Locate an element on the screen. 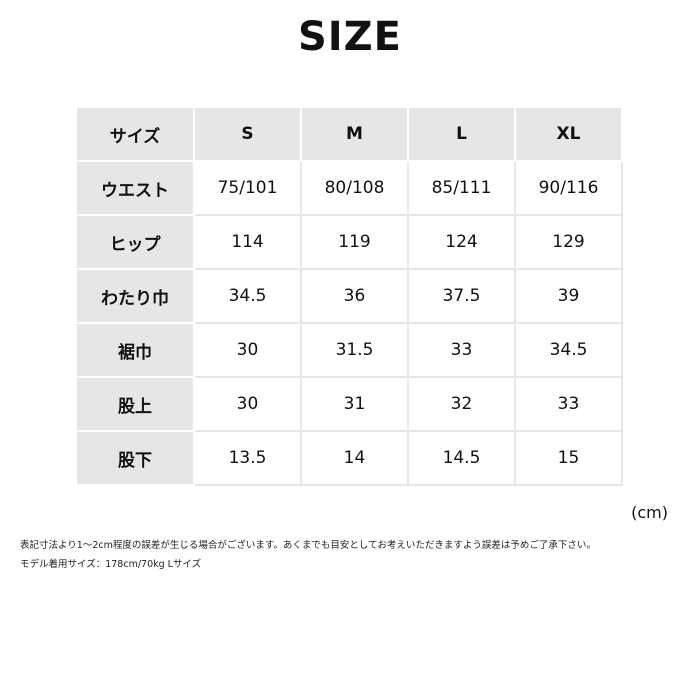  header-row: サイズ S M L XL is located at coordinates (349, 134).